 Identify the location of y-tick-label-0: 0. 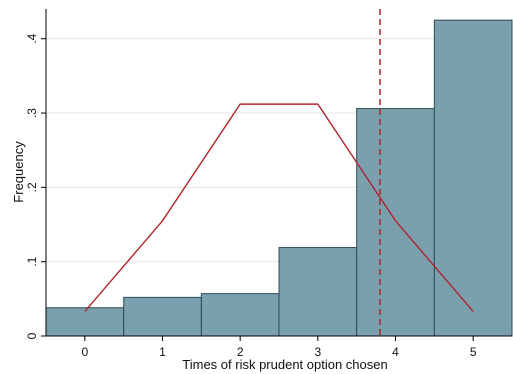
(32, 335).